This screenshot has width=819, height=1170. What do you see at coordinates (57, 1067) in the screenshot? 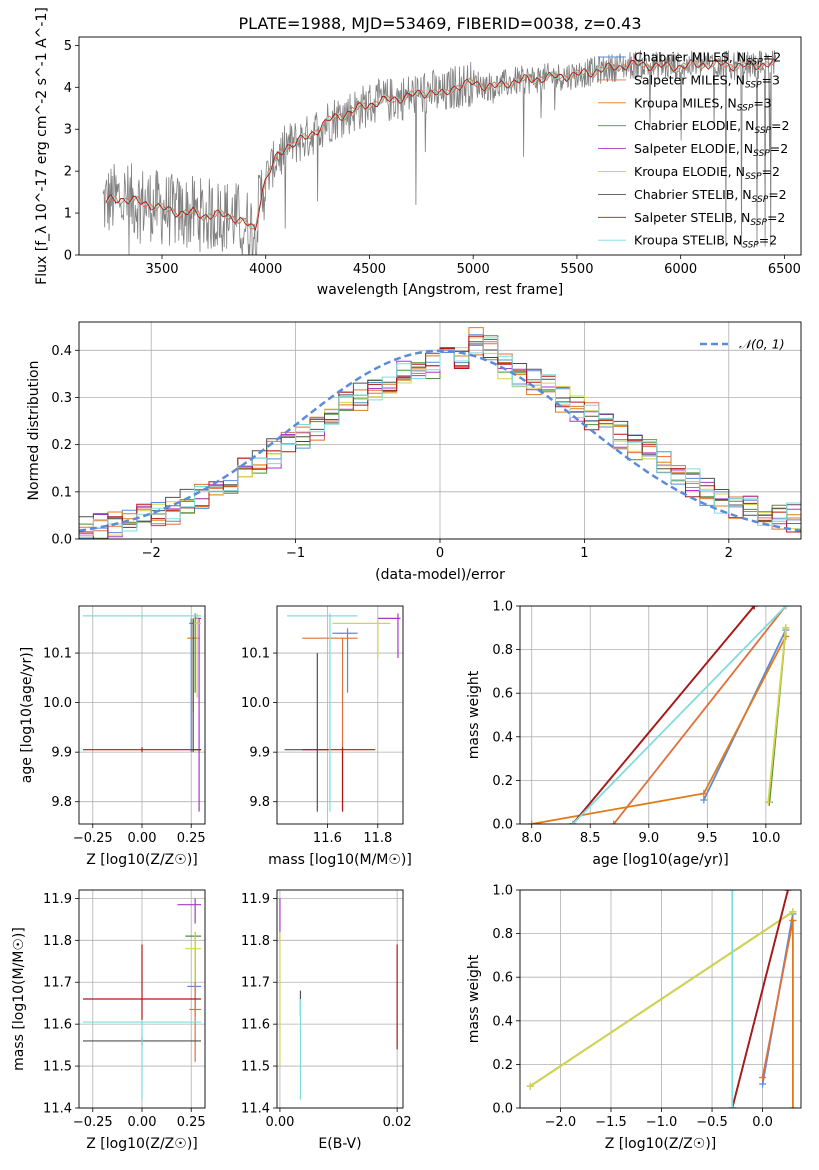
I see `y-tick-label: 11.5` at bounding box center [57, 1067].